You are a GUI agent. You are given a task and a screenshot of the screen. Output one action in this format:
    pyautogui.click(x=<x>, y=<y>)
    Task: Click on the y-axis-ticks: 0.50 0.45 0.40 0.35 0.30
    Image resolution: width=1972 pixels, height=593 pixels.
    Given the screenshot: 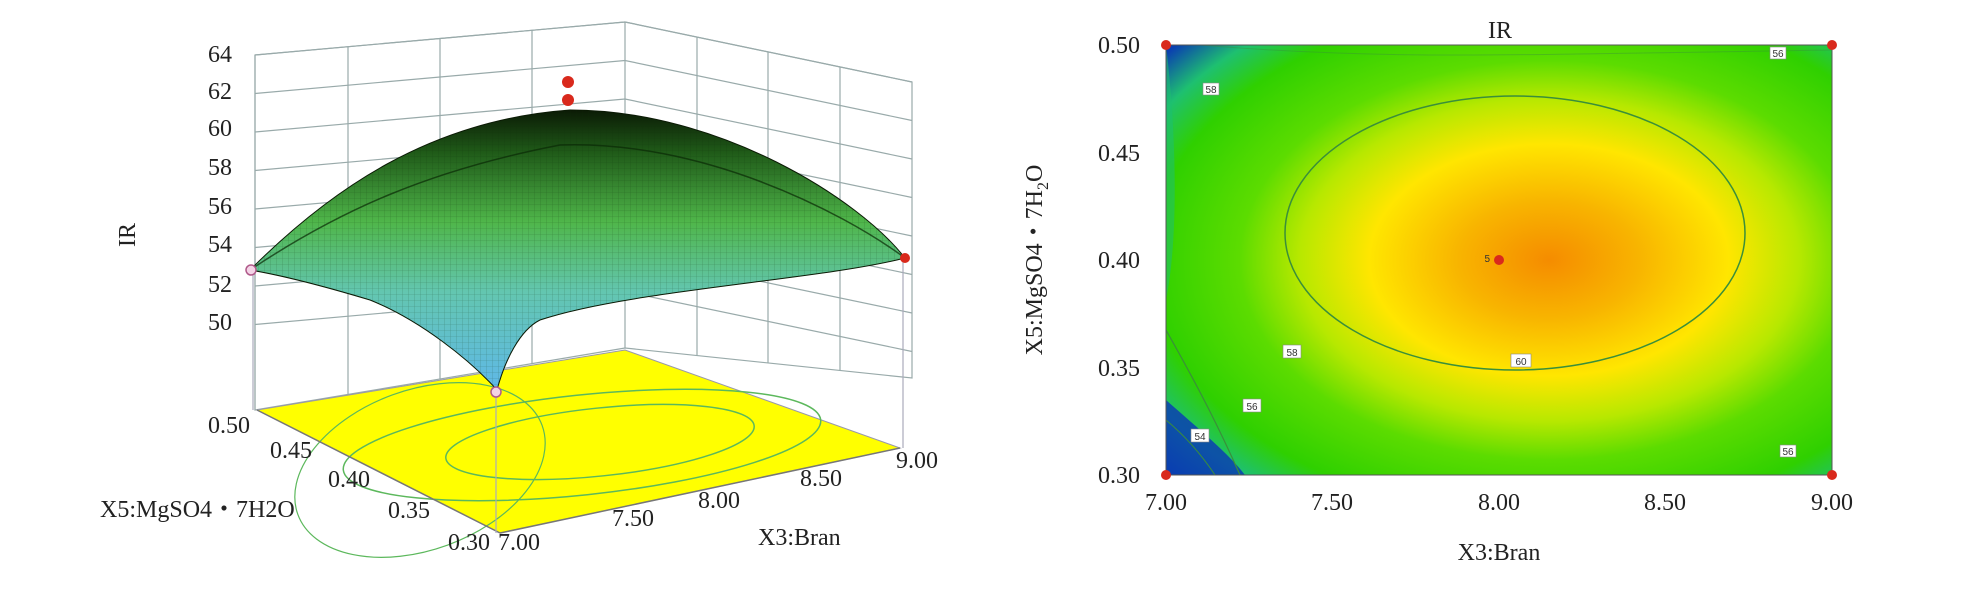 What is the action you would take?
    pyautogui.click(x=349, y=484)
    